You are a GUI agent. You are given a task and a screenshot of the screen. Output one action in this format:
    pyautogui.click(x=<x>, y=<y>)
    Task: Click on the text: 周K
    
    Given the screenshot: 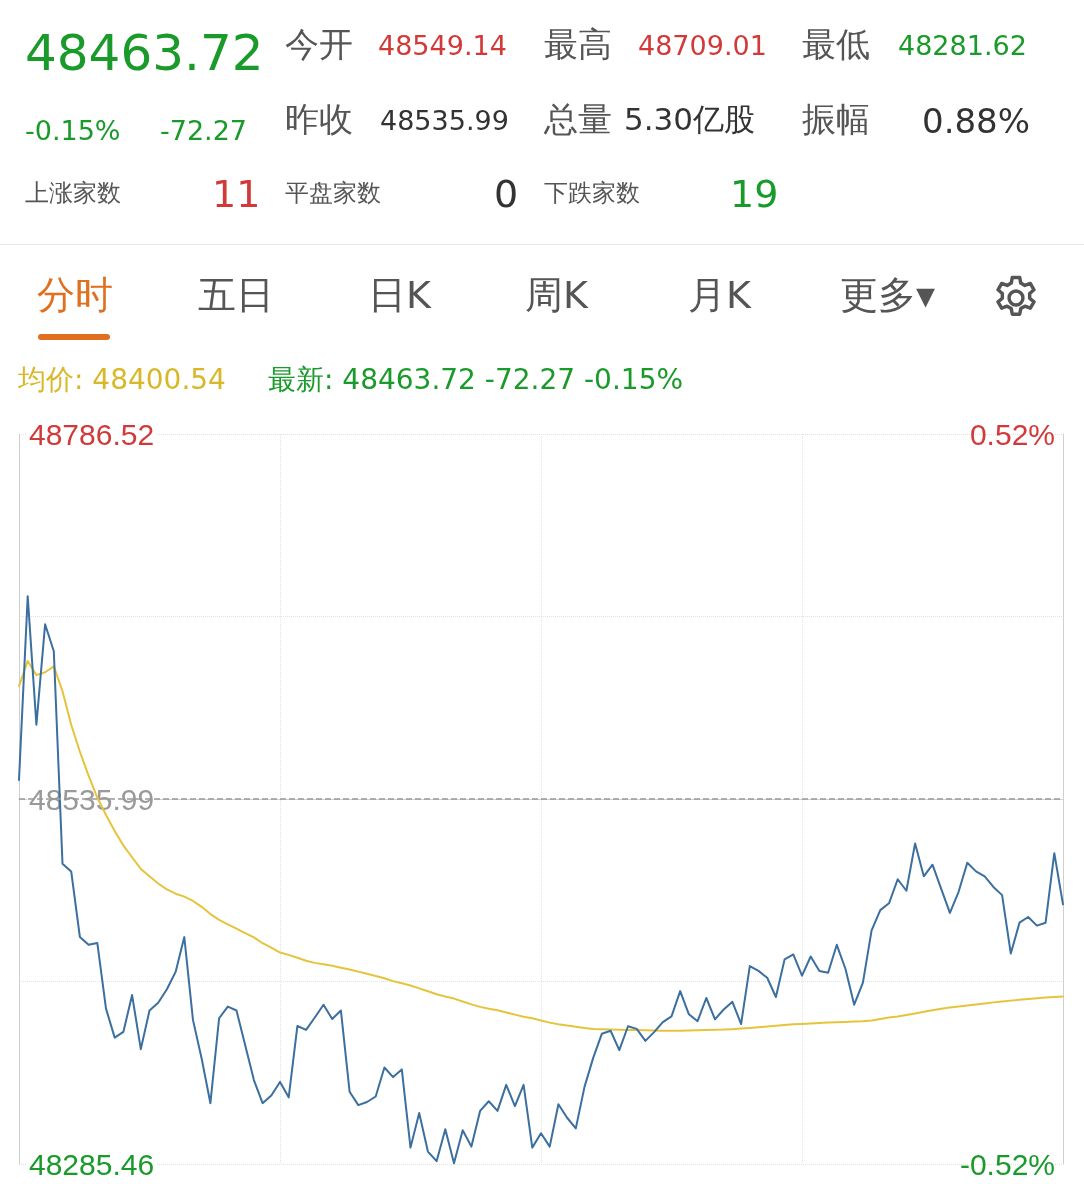 What is the action you would take?
    pyautogui.click(x=556, y=295)
    